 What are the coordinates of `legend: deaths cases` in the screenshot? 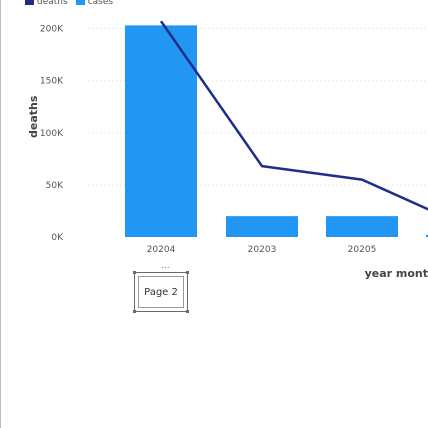 It's located at (69, 4).